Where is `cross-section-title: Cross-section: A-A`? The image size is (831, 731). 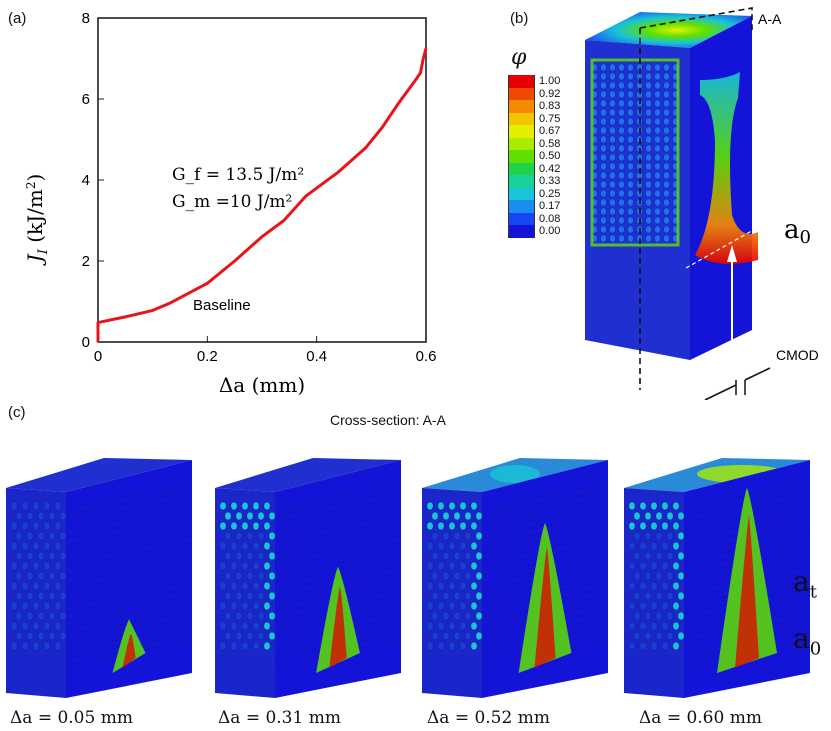 cross-section-title: Cross-section: A-A is located at coordinates (388, 420).